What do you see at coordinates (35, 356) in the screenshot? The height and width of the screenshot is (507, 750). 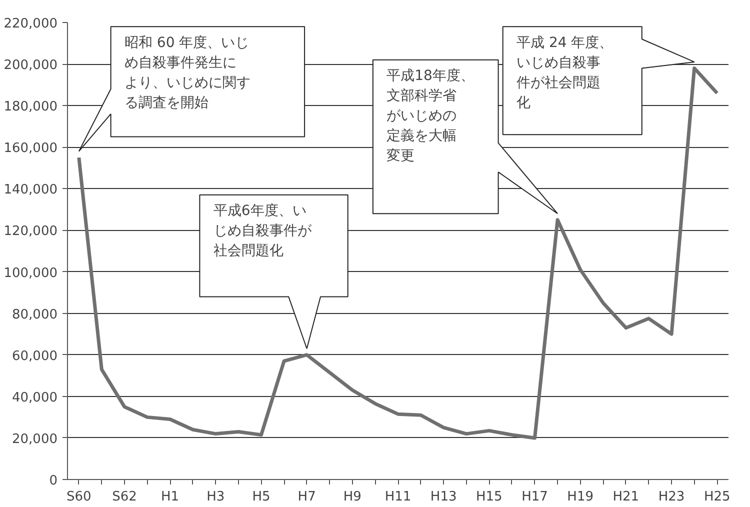 I see `y-tick-label: 60,000` at bounding box center [35, 356].